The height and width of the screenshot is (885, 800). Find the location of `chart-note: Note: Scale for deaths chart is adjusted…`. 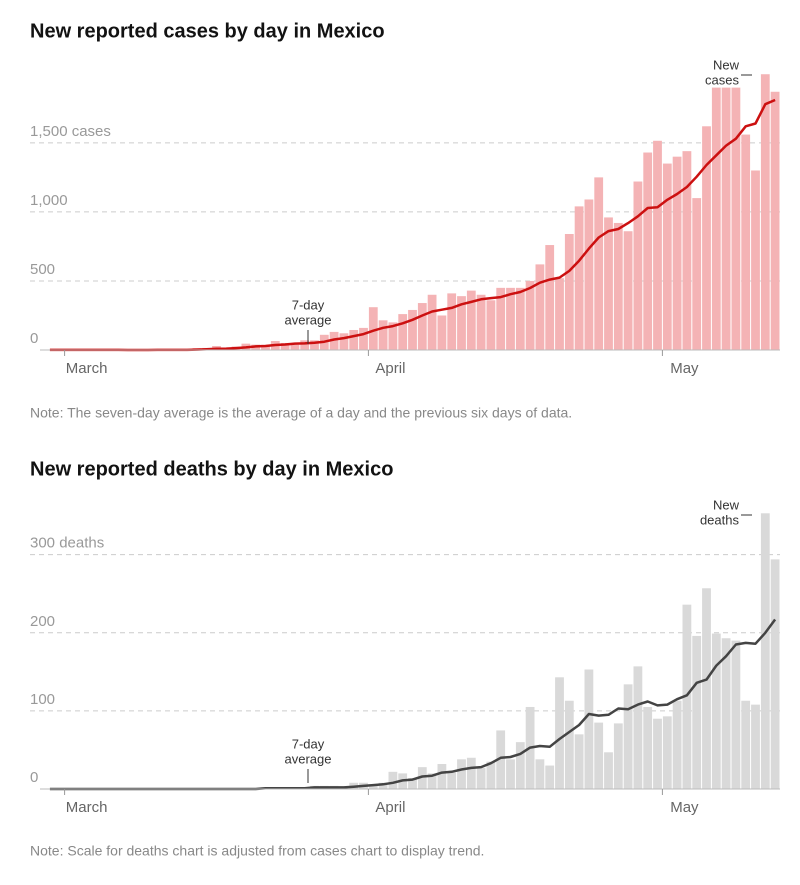

chart-note: Note: Scale for deaths chart is adjusted… is located at coordinates (257, 851).